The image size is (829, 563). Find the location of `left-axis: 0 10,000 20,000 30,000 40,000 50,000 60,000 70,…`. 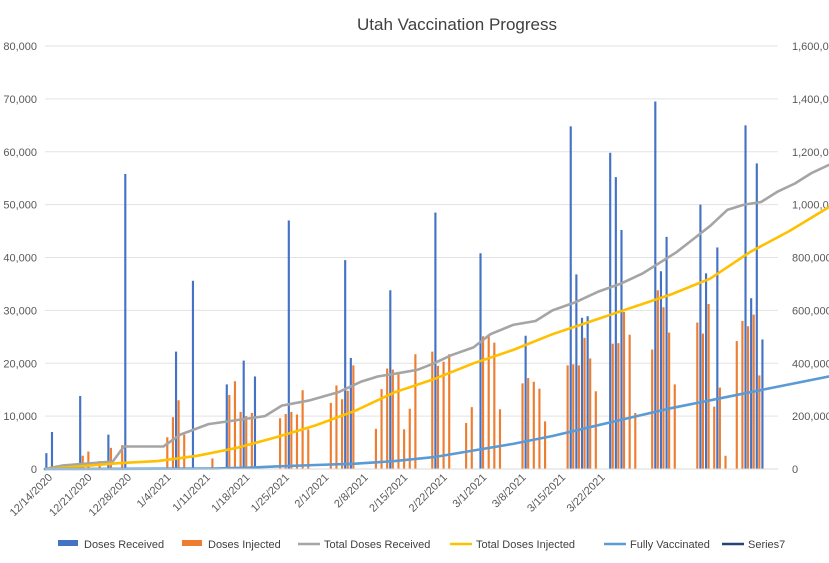

left-axis: 0 10,000 20,000 30,000 40,000 50,000 60,000 70,… is located at coordinates (20, 258).